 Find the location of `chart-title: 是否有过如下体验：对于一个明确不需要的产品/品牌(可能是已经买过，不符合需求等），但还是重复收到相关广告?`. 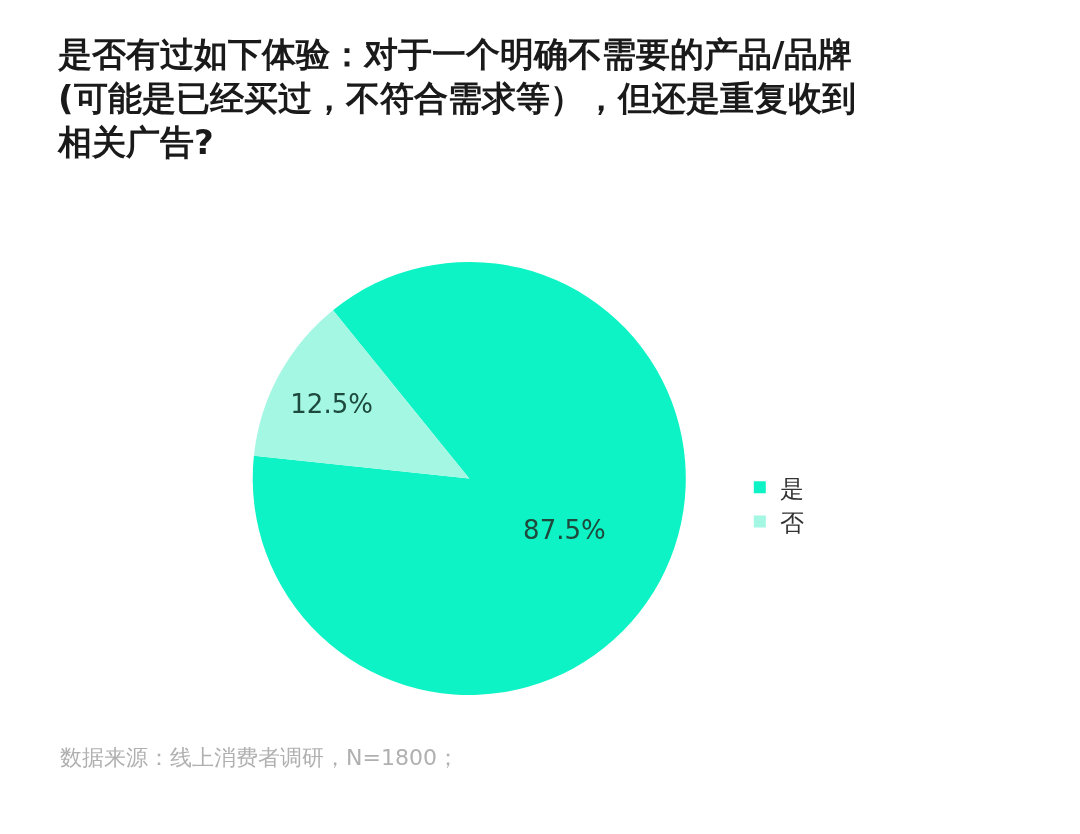

chart-title: 是否有过如下体验：对于一个明确不需要的产品/品牌(可能是已经买过，不符合需求等），但还是重复收到相关广告? is located at coordinates (456, 98).